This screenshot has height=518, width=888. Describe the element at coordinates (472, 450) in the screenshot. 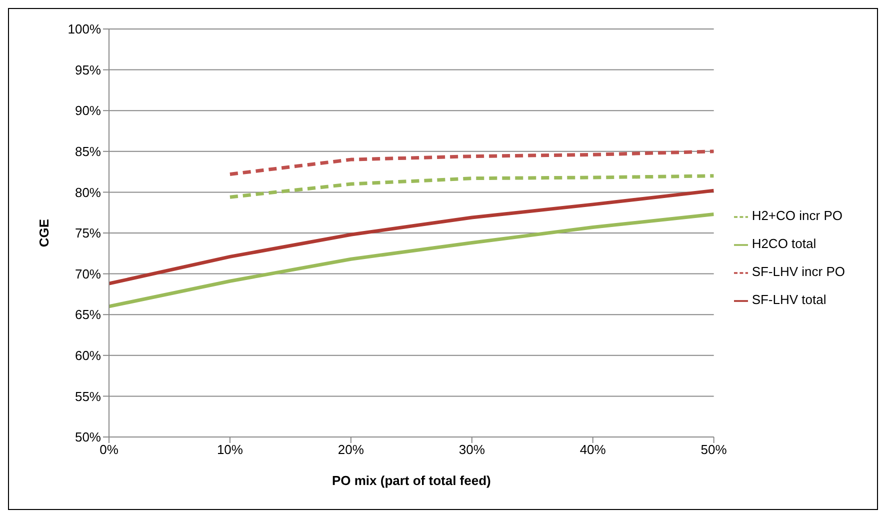

I see `x-tick-label: 30%` at that location.